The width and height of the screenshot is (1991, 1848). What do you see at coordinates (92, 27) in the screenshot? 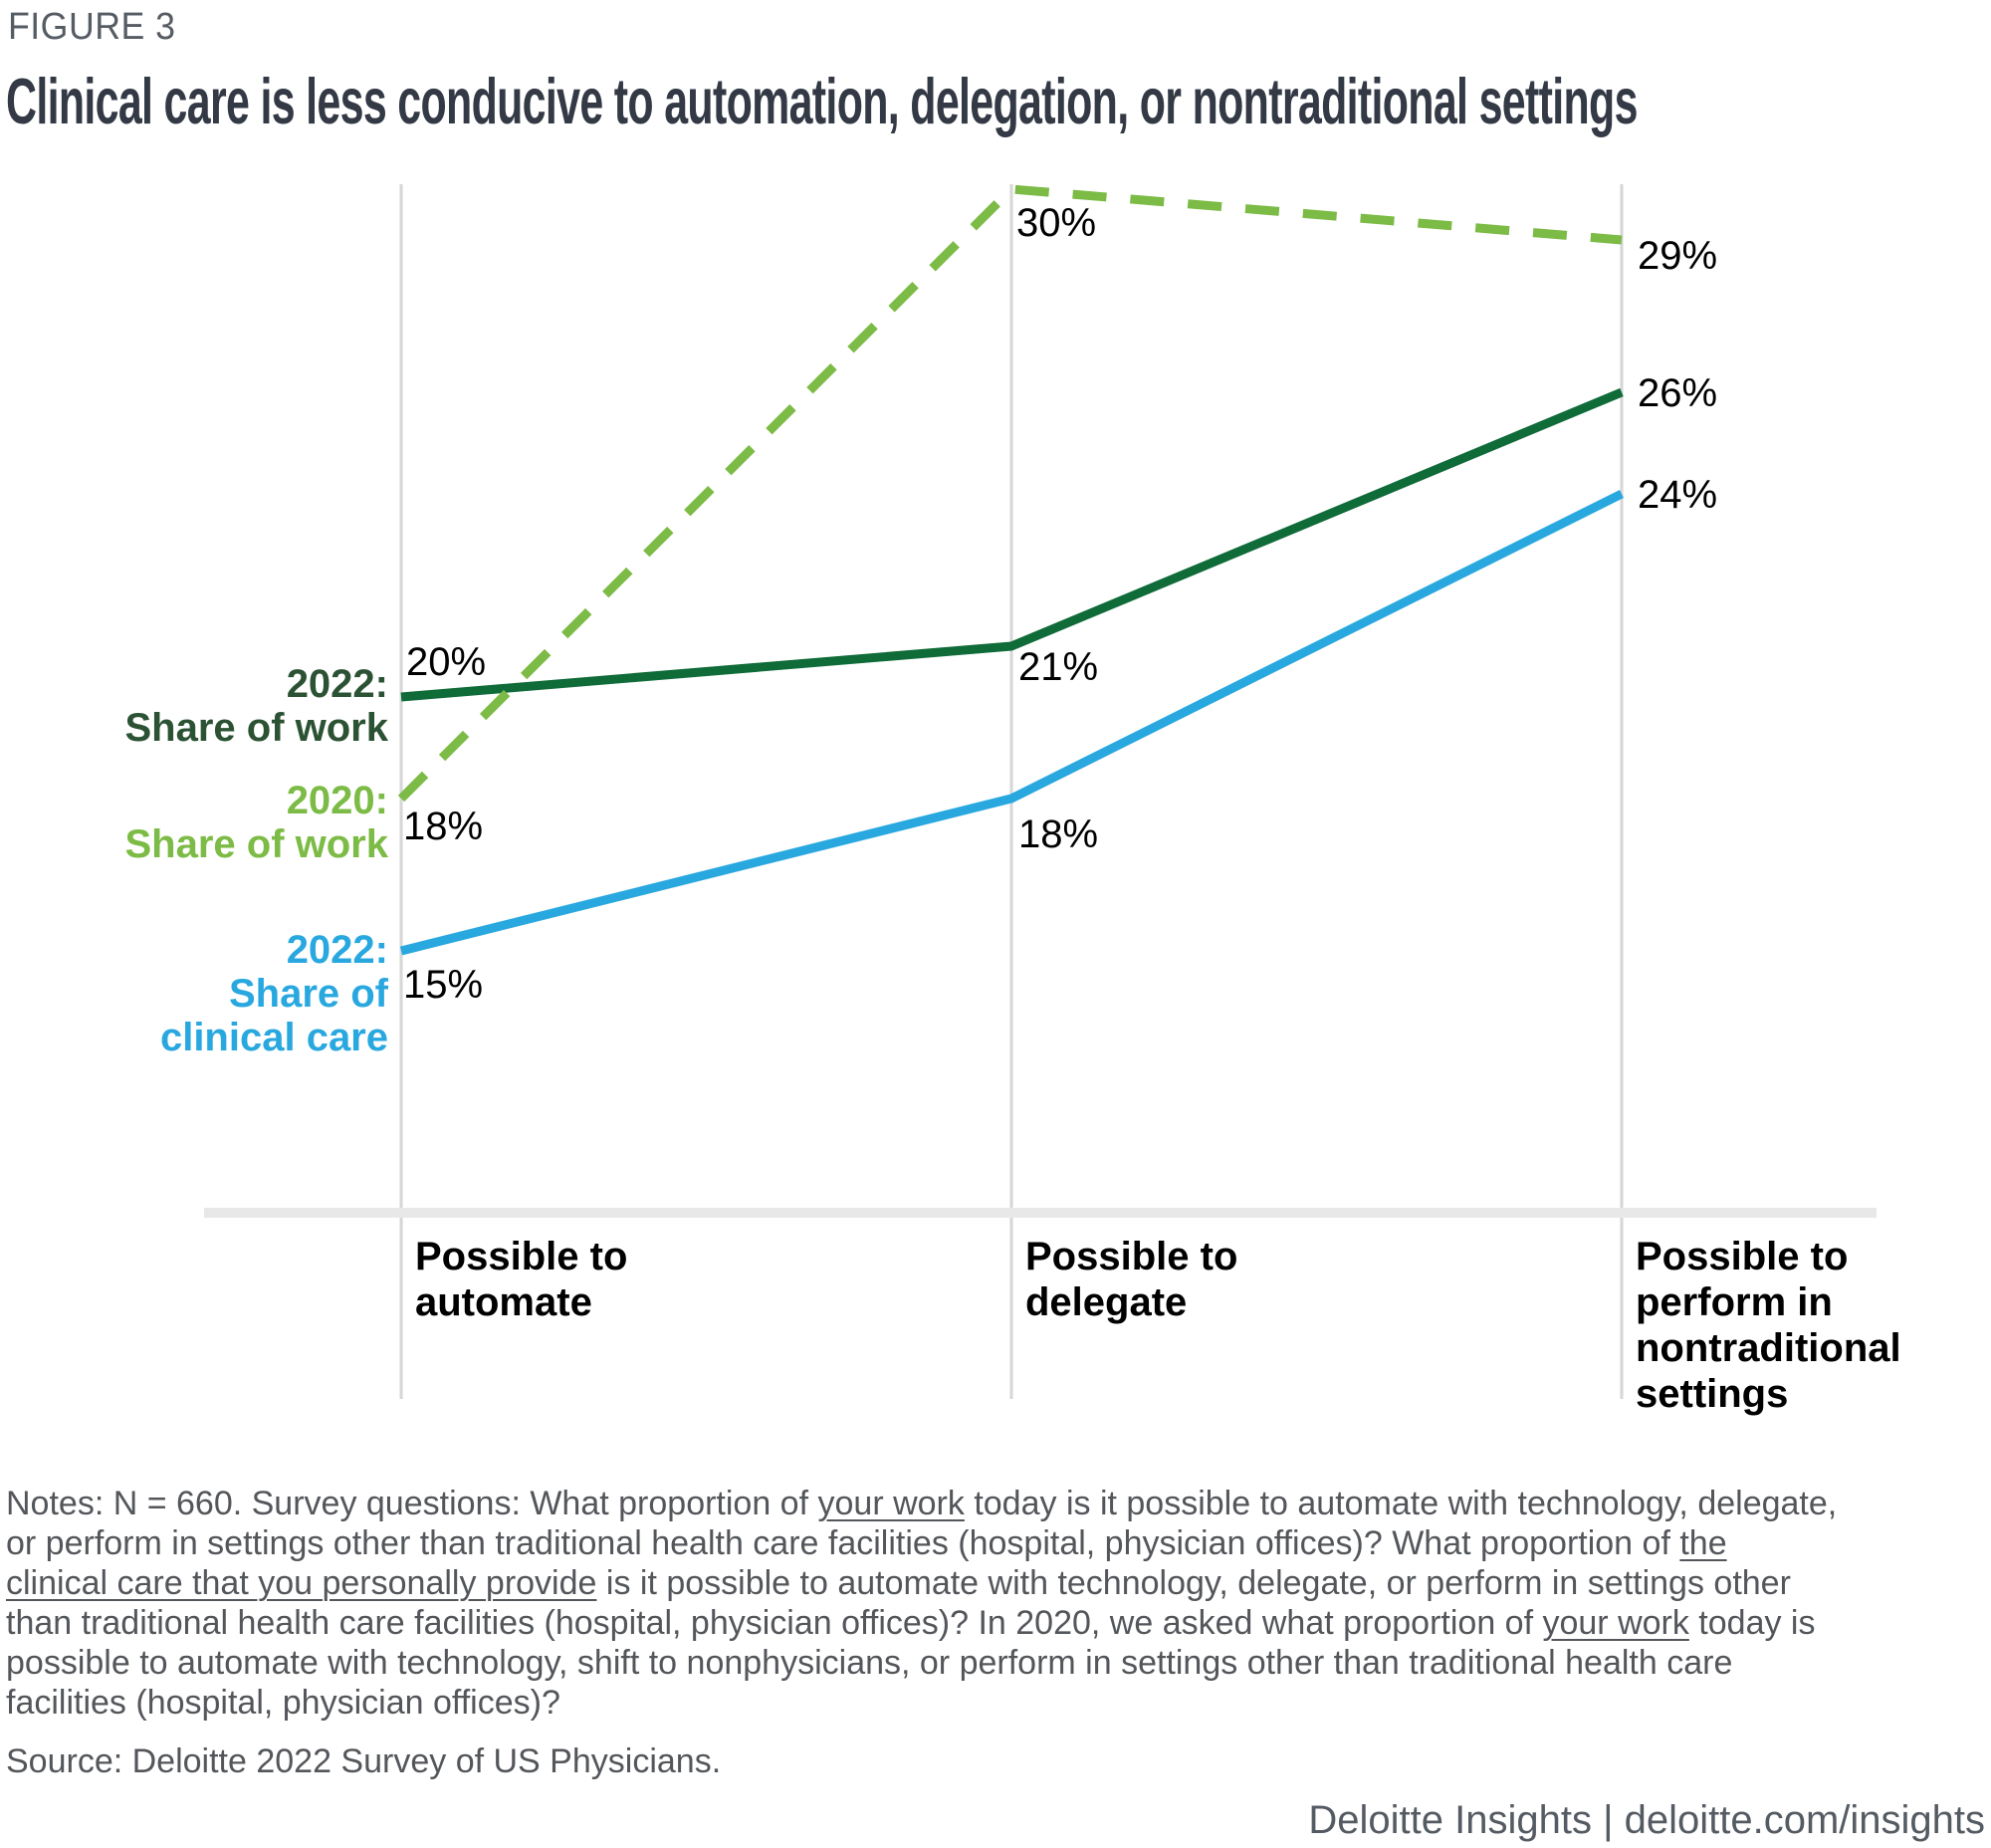
I see `figure-label: FIGURE 3` at bounding box center [92, 27].